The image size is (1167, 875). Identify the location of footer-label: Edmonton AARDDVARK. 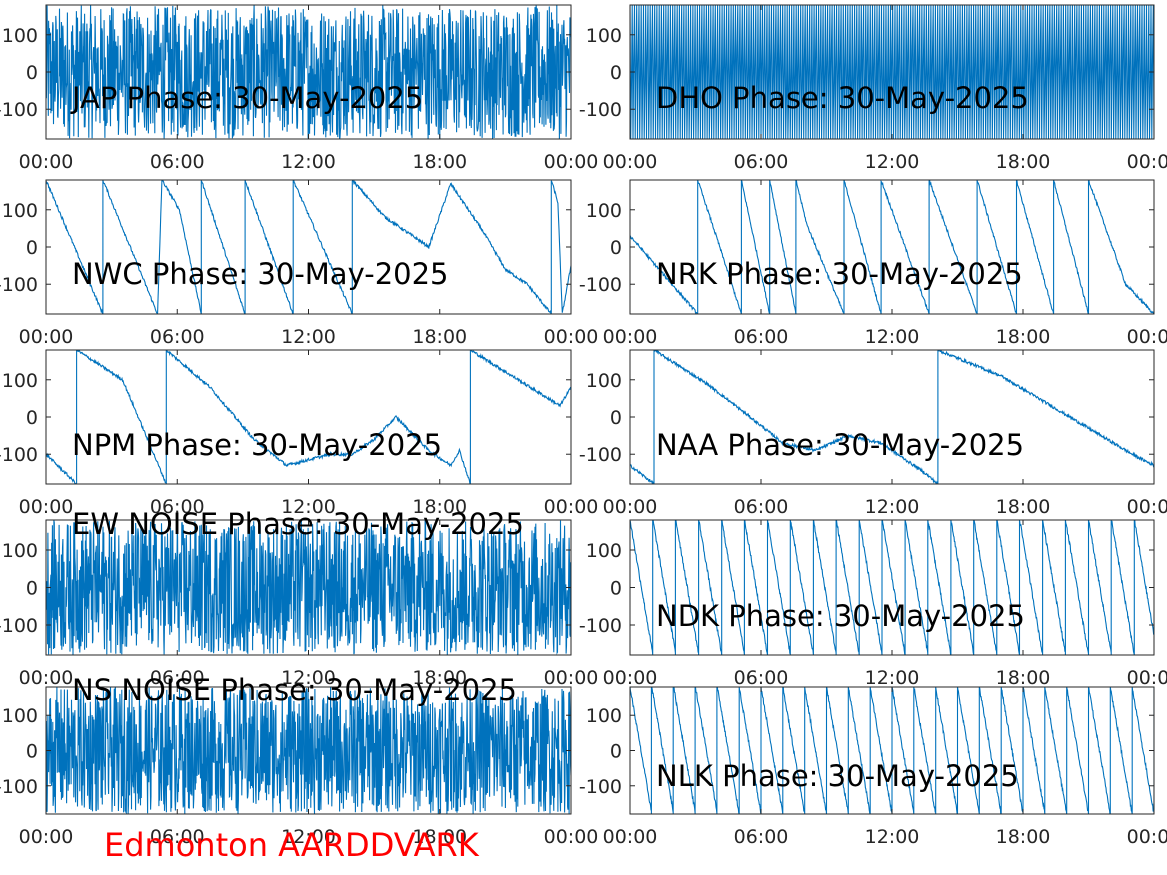
(291, 845).